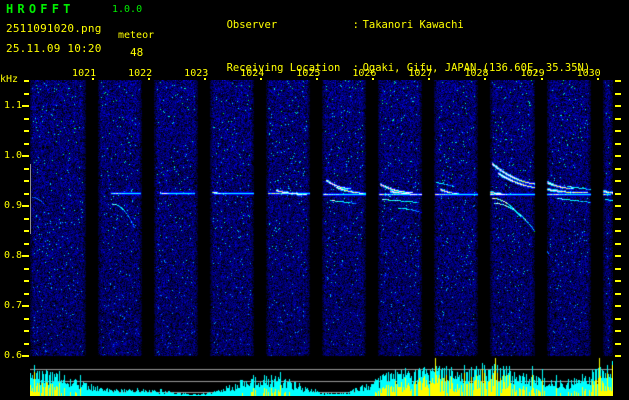 The image size is (629, 400). I want to click on x-axis-label: 1025, so click(308, 73).